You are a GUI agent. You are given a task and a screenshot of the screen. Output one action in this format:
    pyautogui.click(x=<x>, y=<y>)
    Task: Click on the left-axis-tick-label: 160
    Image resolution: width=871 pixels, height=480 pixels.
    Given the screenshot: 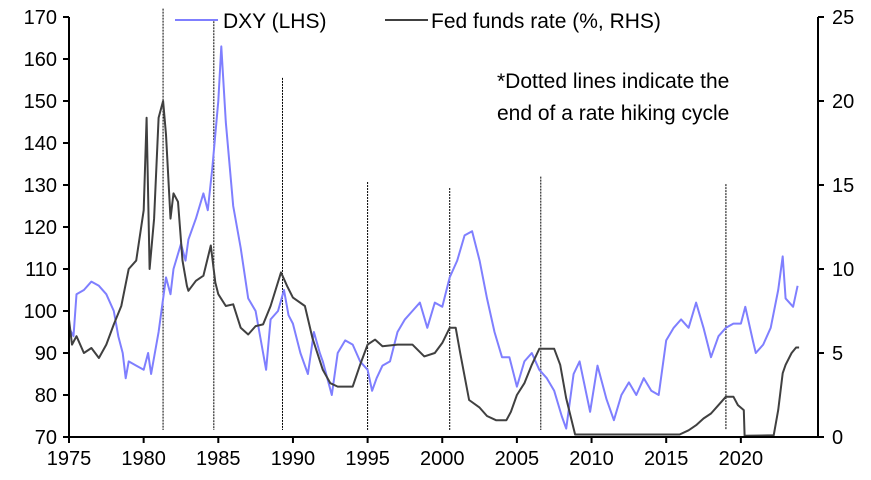 What is the action you would take?
    pyautogui.click(x=40, y=60)
    